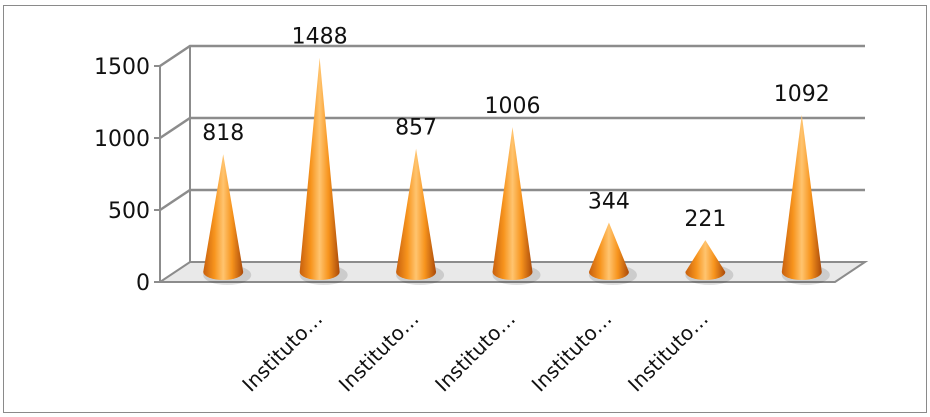 The width and height of the screenshot is (930, 417). I want to click on data-label: 1092, so click(802, 94).